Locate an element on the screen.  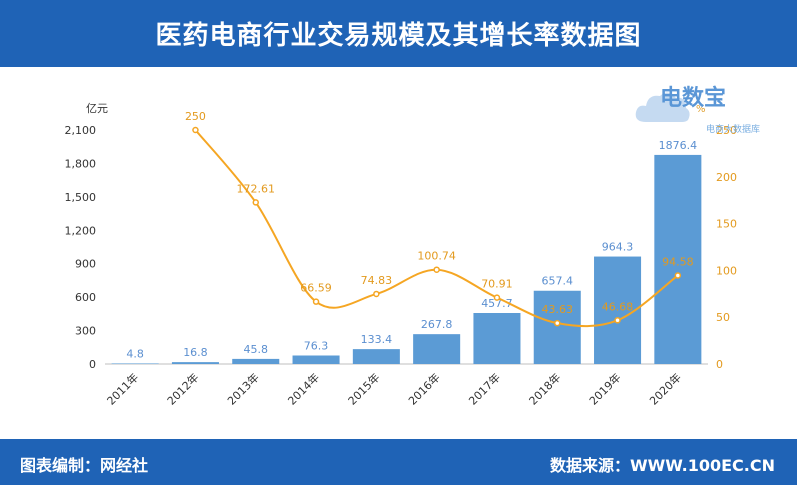
bar-value-label: 964.3 is located at coordinates (618, 247).